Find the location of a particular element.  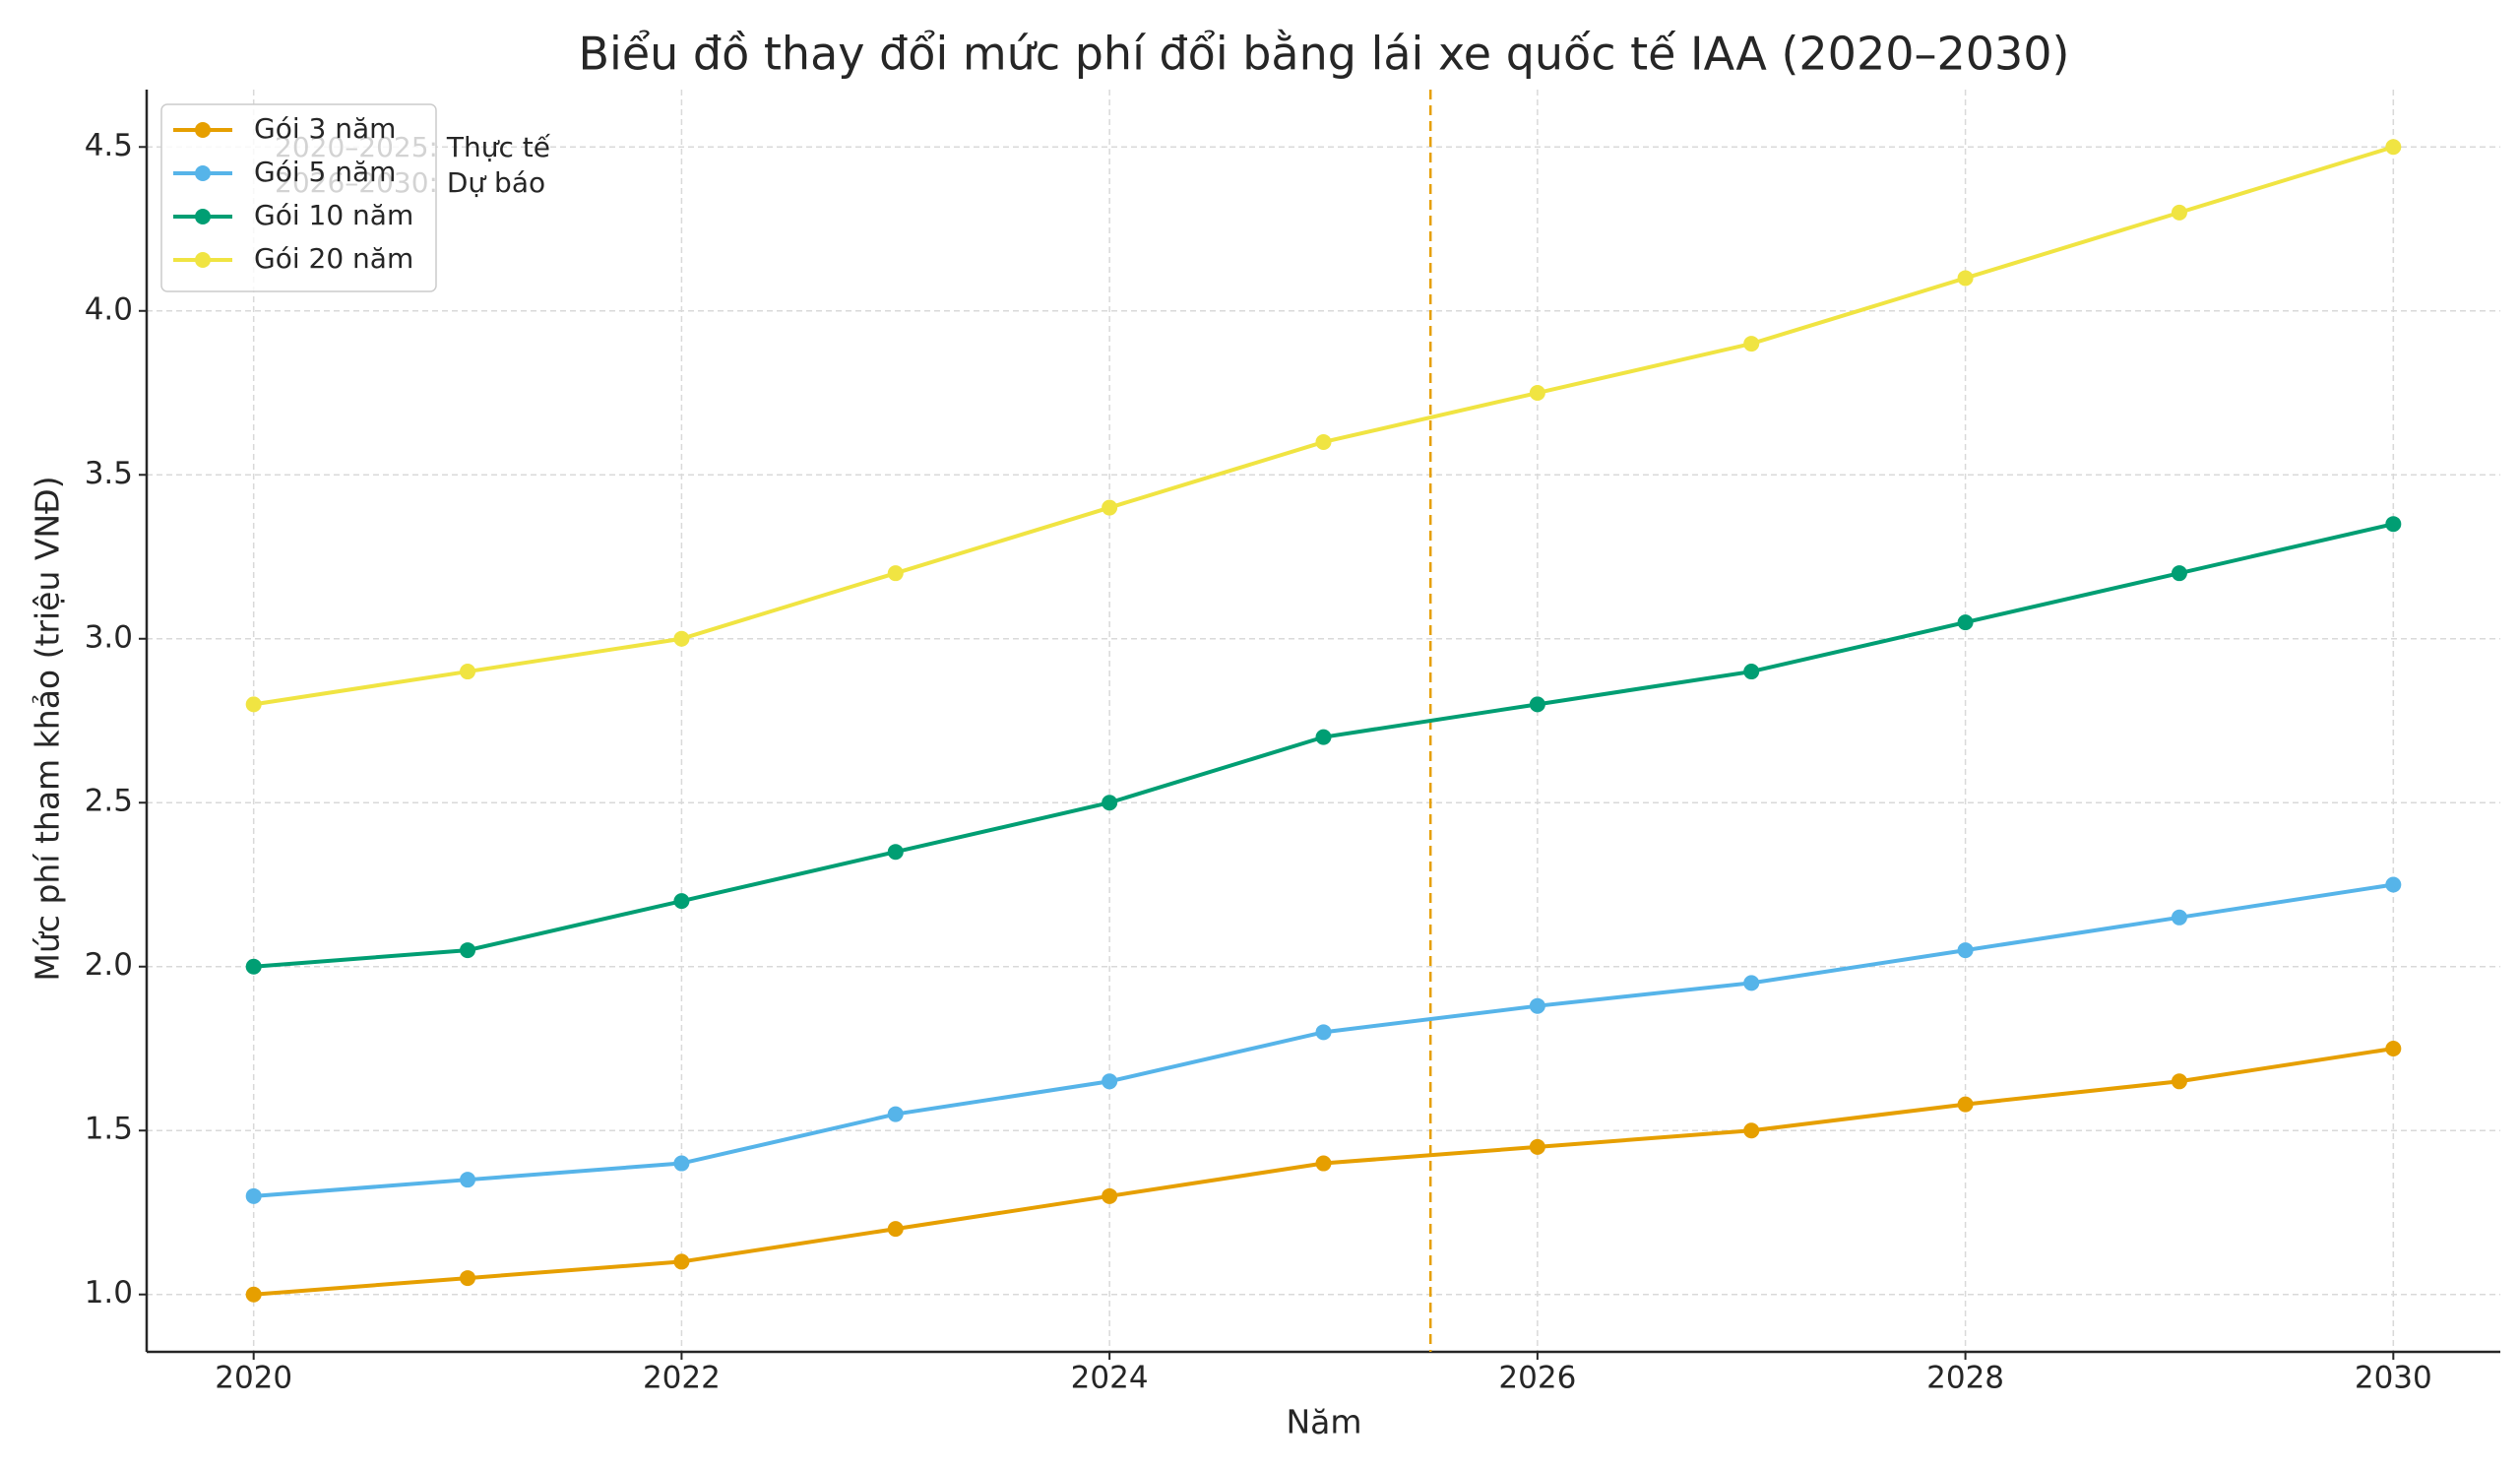

y-tick-label: 2.0 is located at coordinates (109, 965).